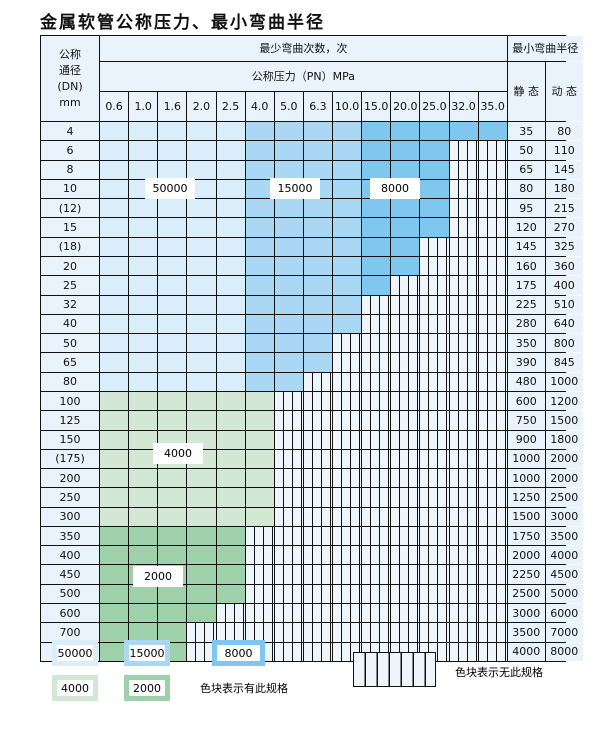 This screenshot has height=743, width=600. What do you see at coordinates (70, 78) in the screenshot?
I see `dn-header: 公称 通径 (DN) mm` at bounding box center [70, 78].